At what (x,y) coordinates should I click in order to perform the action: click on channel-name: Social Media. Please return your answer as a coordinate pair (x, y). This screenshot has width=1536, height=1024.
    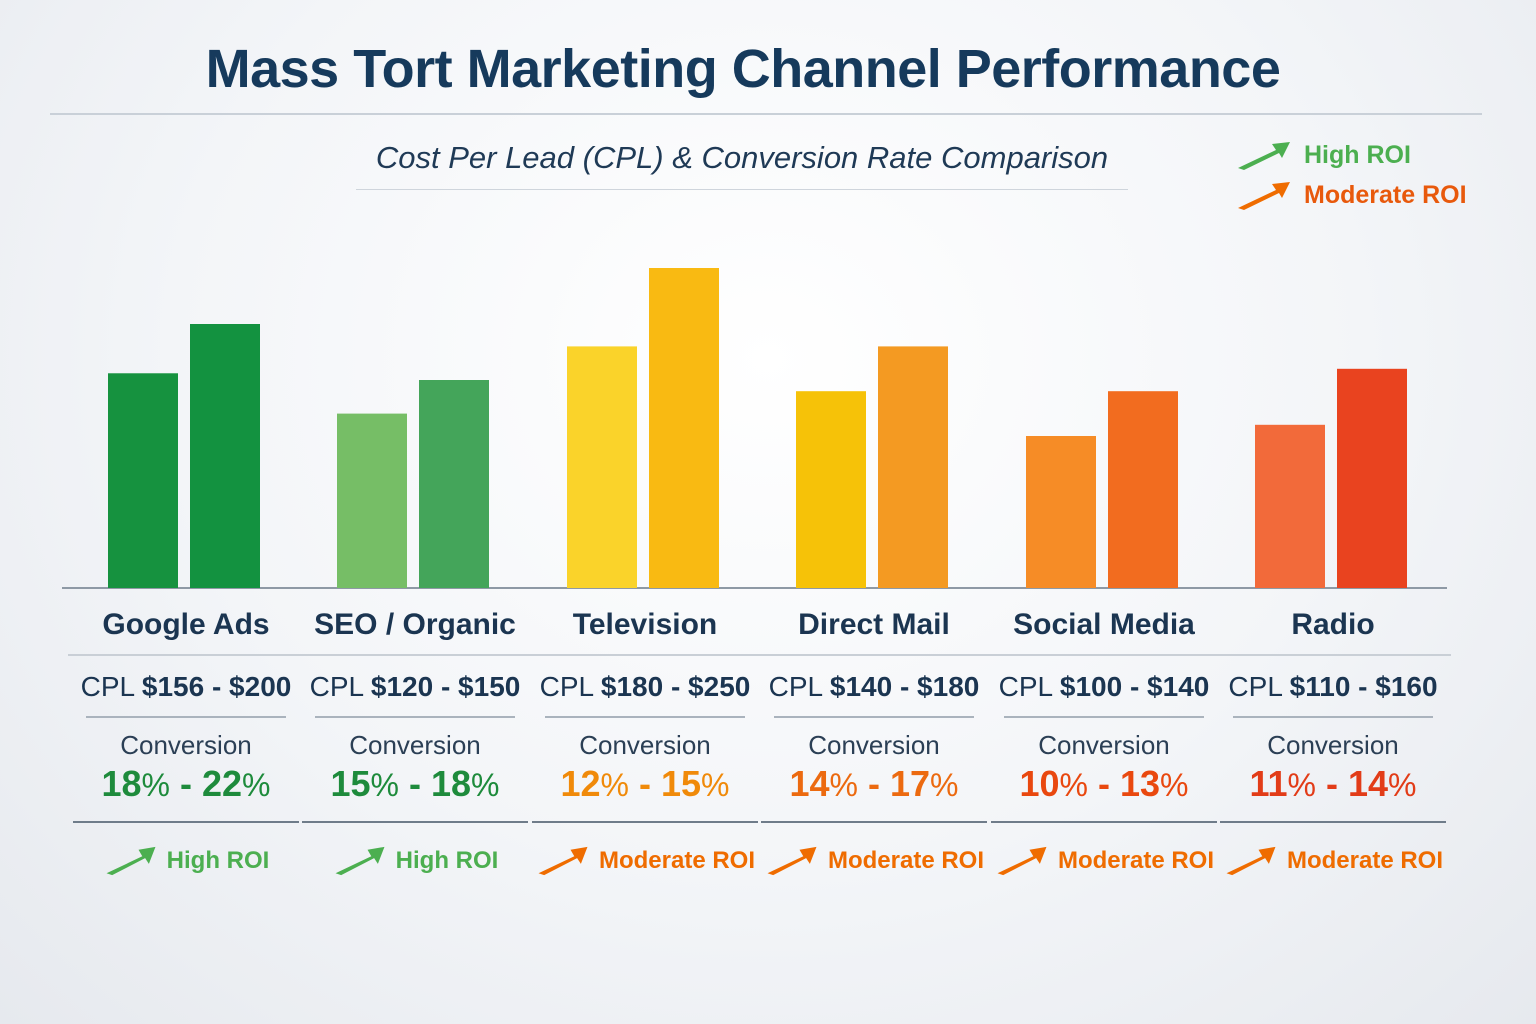
    Looking at the image, I should click on (1104, 624).